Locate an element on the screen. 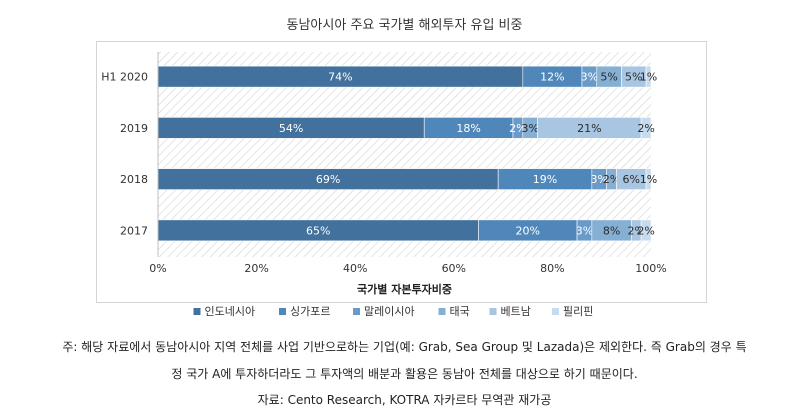 Image resolution: width=809 pixels, height=418 pixels. legend-label: 필리핀 is located at coordinates (578, 311).